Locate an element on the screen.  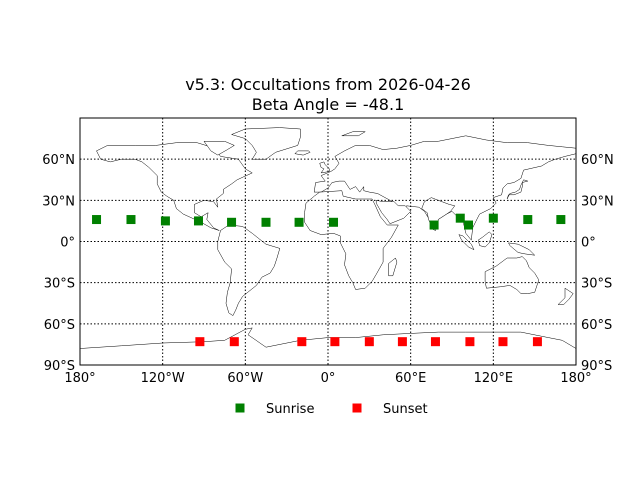
coastline-sumatra is located at coordinates (466, 242).